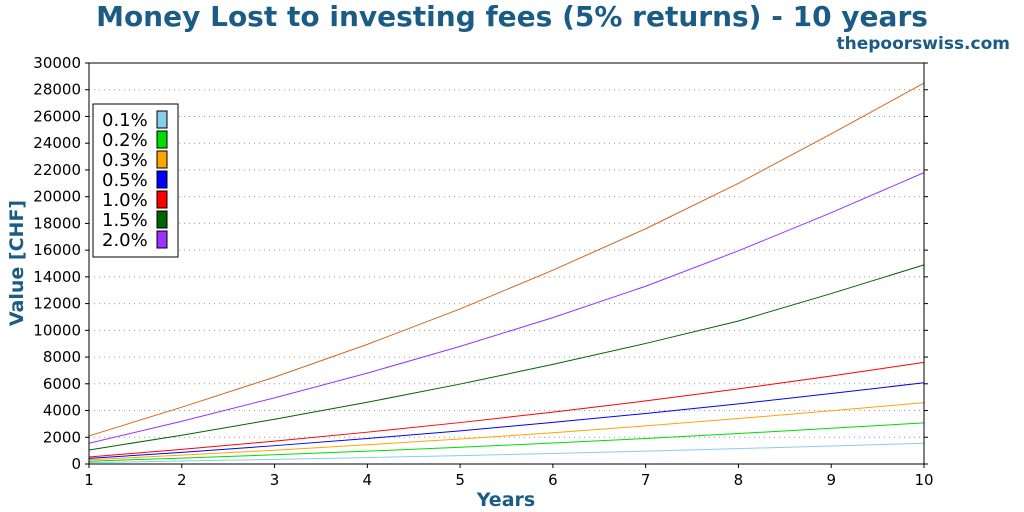 The width and height of the screenshot is (1024, 512). Describe the element at coordinates (57, 116) in the screenshot. I see `y-tick-label: 26000` at that location.